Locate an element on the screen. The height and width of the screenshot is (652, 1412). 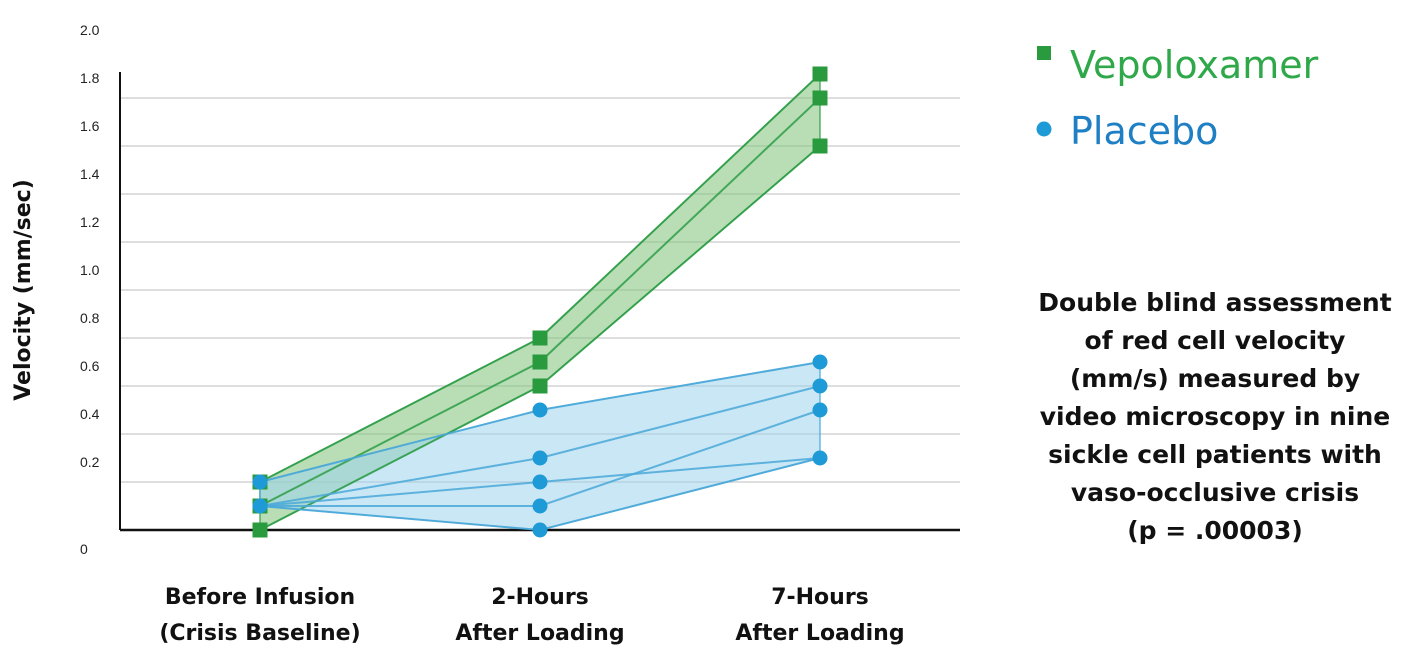
y-tick-label: 1.4 is located at coordinates (90, 174).